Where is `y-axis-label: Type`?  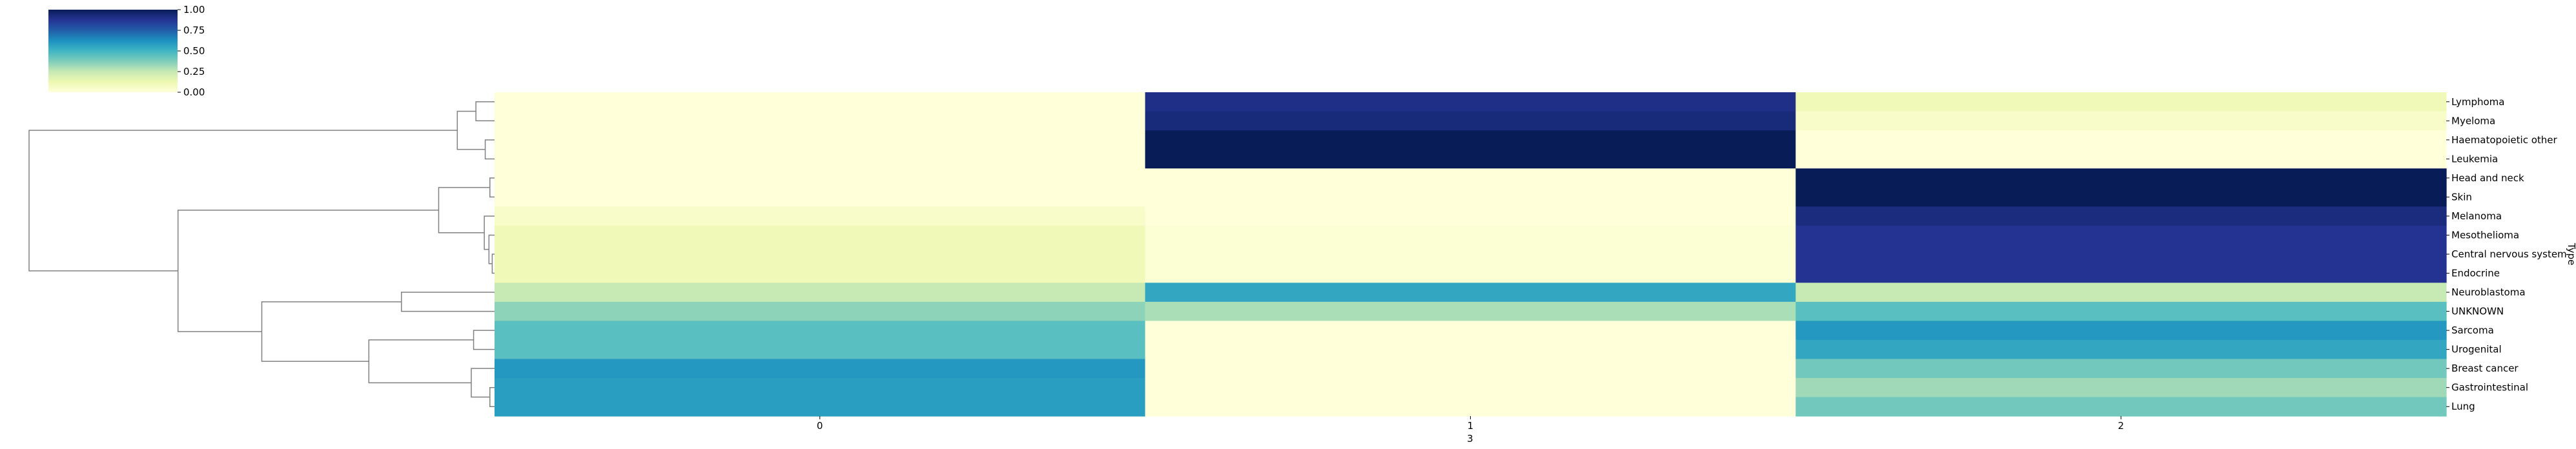 y-axis-label: Type is located at coordinates (2571, 254).